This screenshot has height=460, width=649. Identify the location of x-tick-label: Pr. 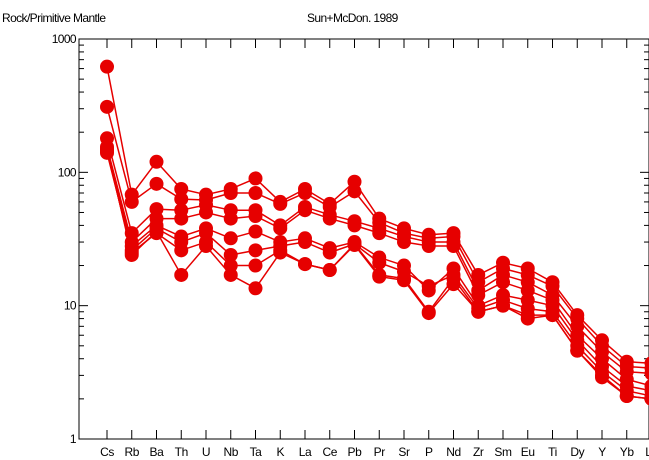
(380, 452).